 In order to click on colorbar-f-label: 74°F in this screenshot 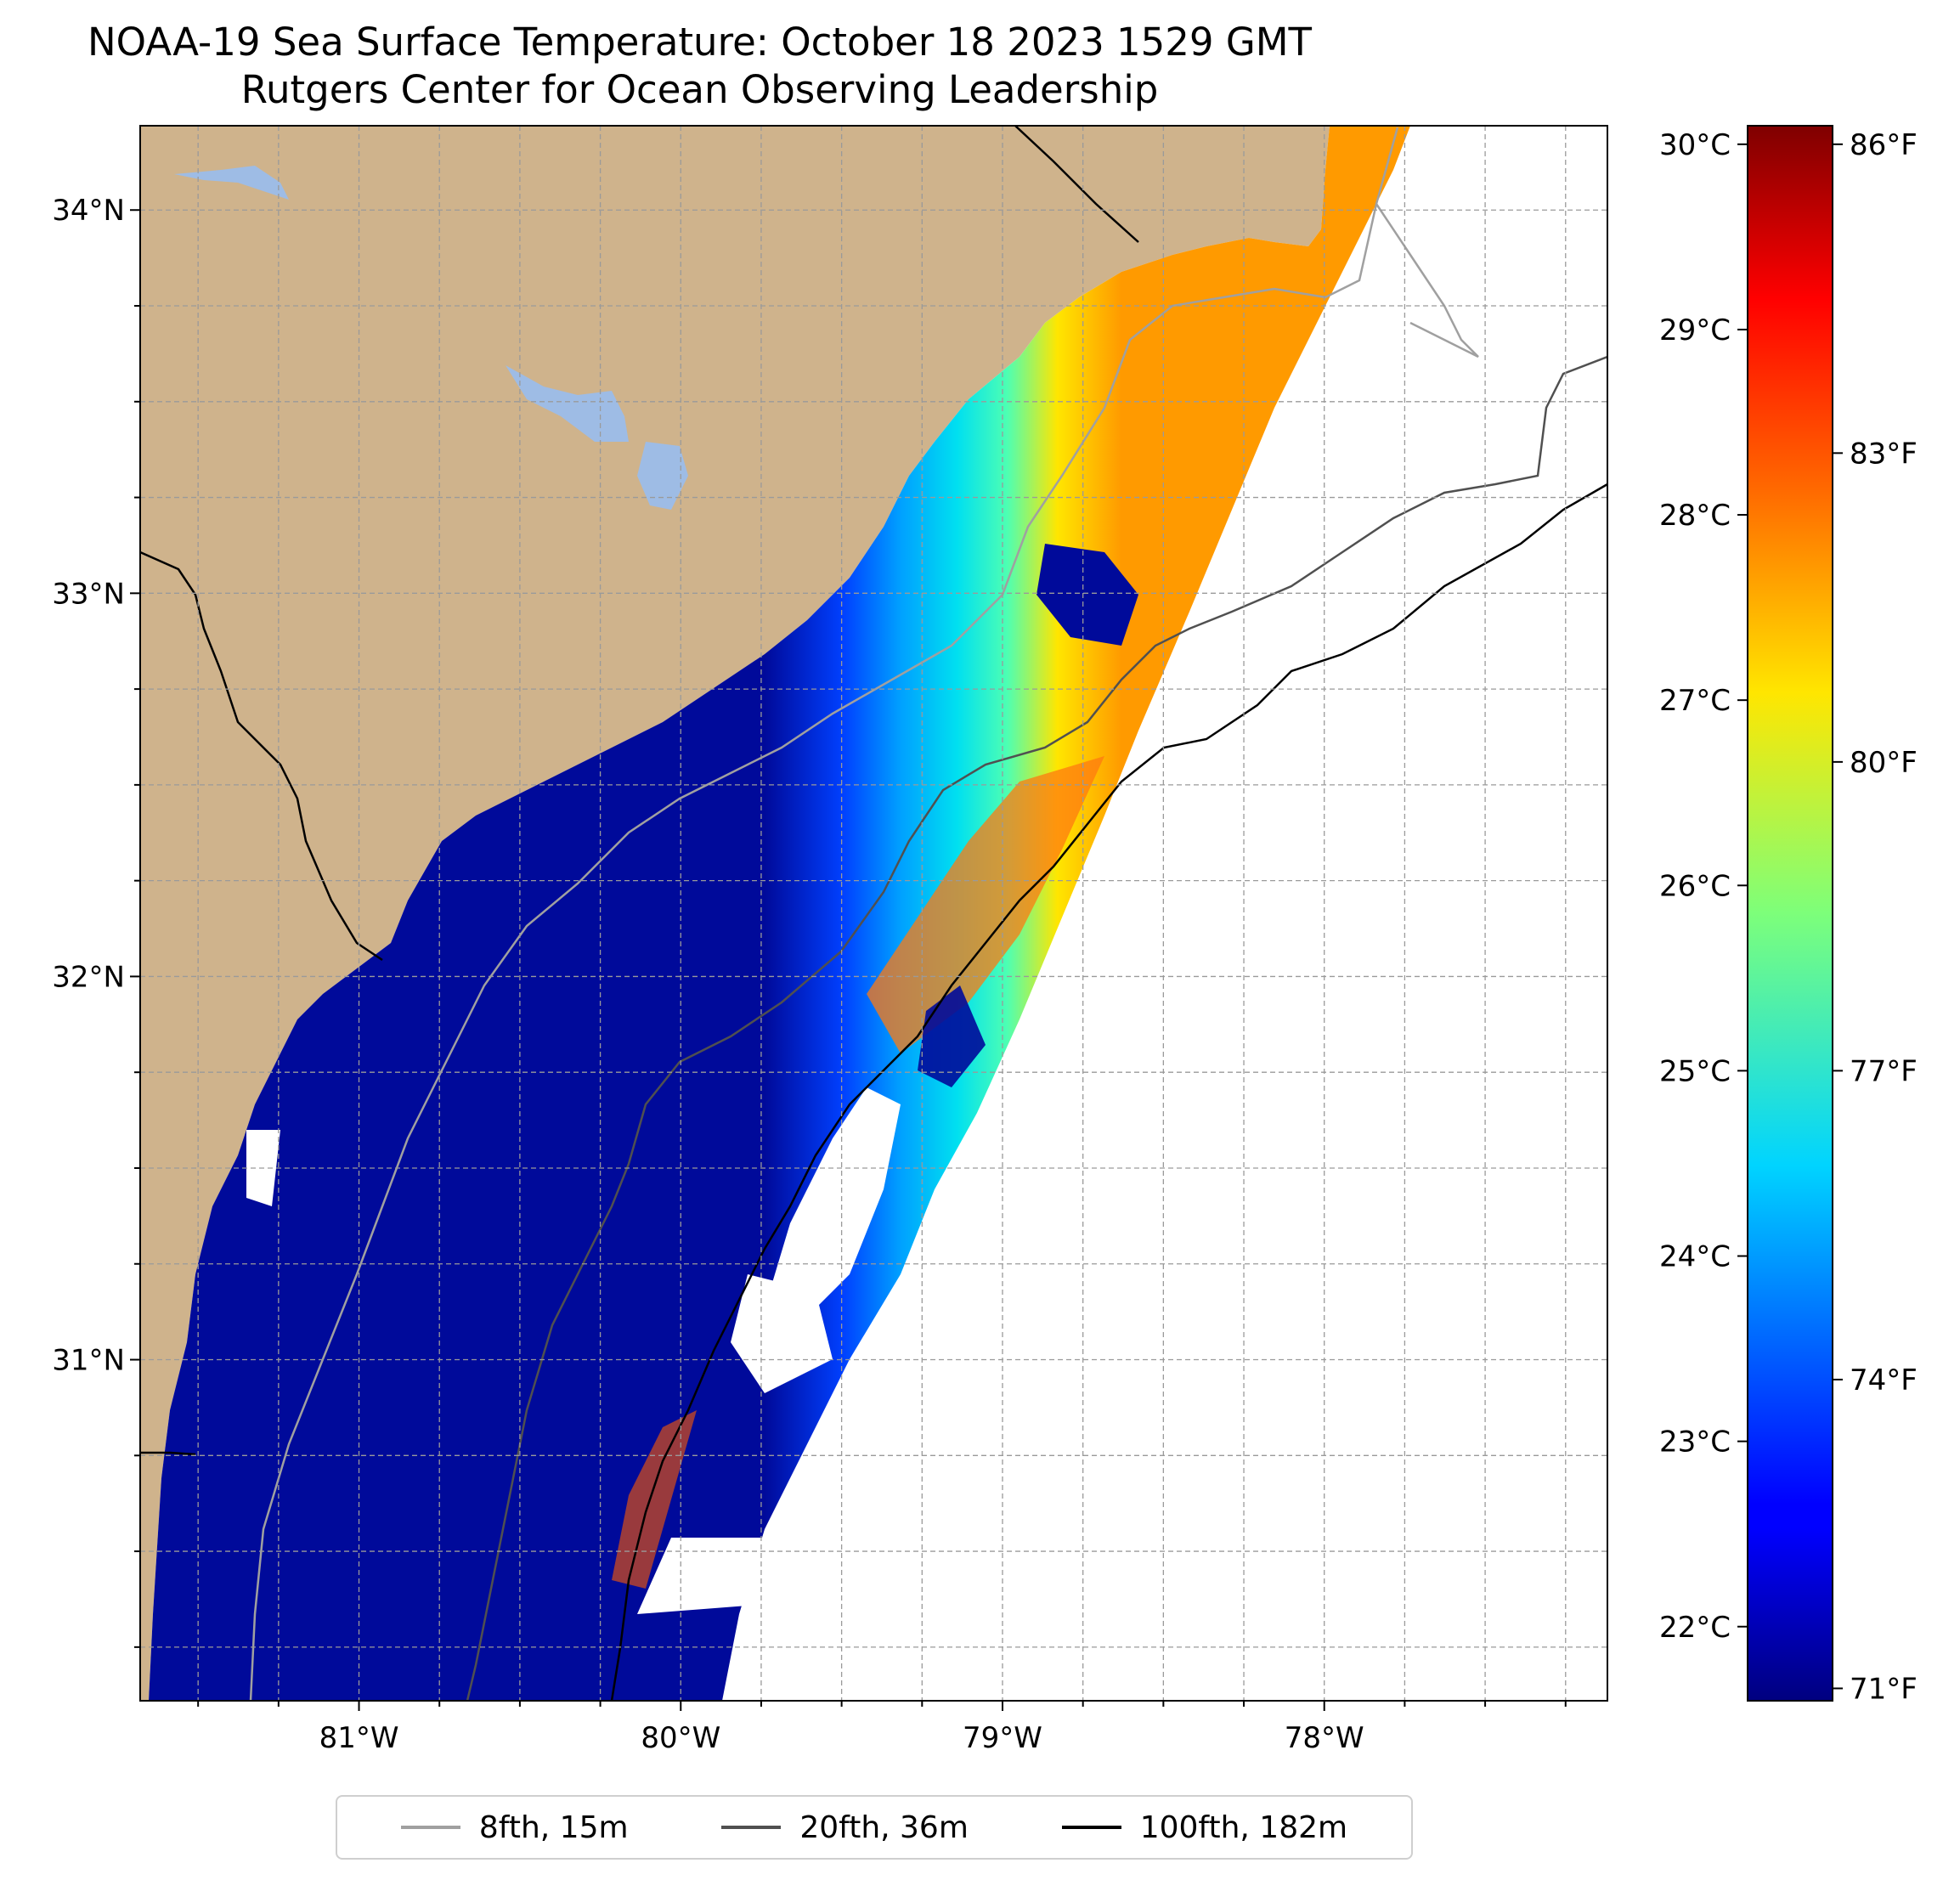, I will do `click(1884, 1380)`.